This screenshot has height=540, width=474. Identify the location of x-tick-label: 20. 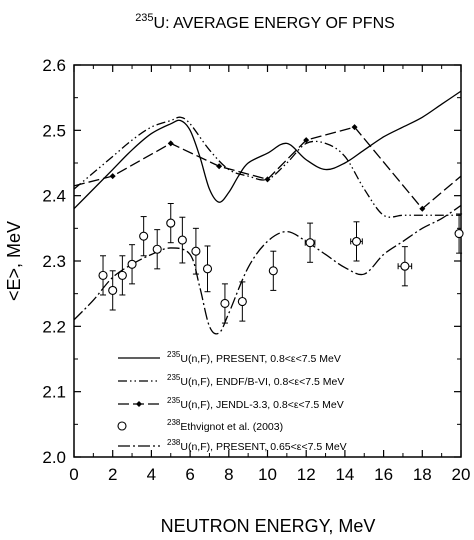
(461, 474).